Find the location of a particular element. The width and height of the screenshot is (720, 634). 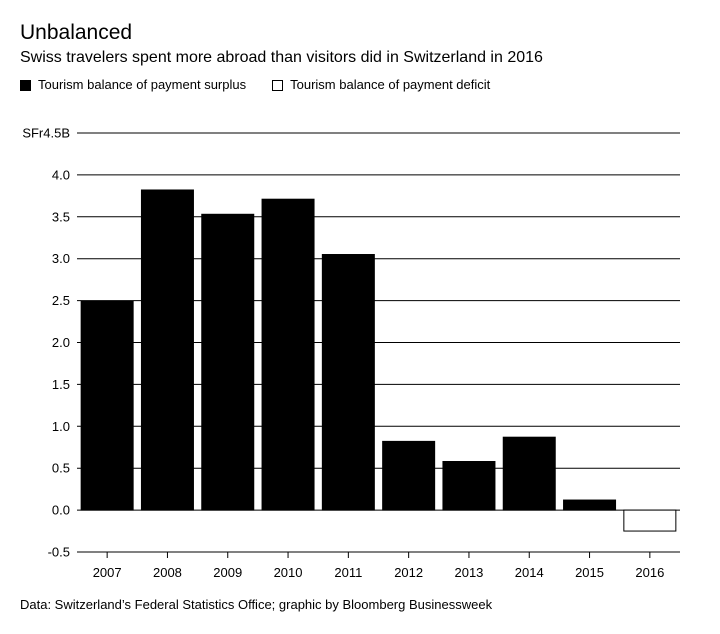

y-tick-label: -0.5 is located at coordinates (59, 552).